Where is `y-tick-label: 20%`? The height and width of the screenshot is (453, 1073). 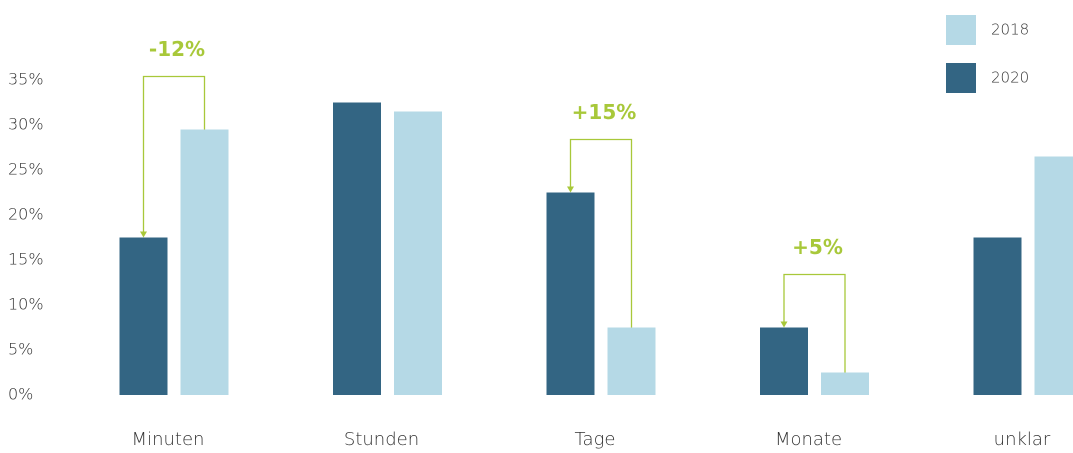 y-tick-label: 20% is located at coordinates (26, 214).